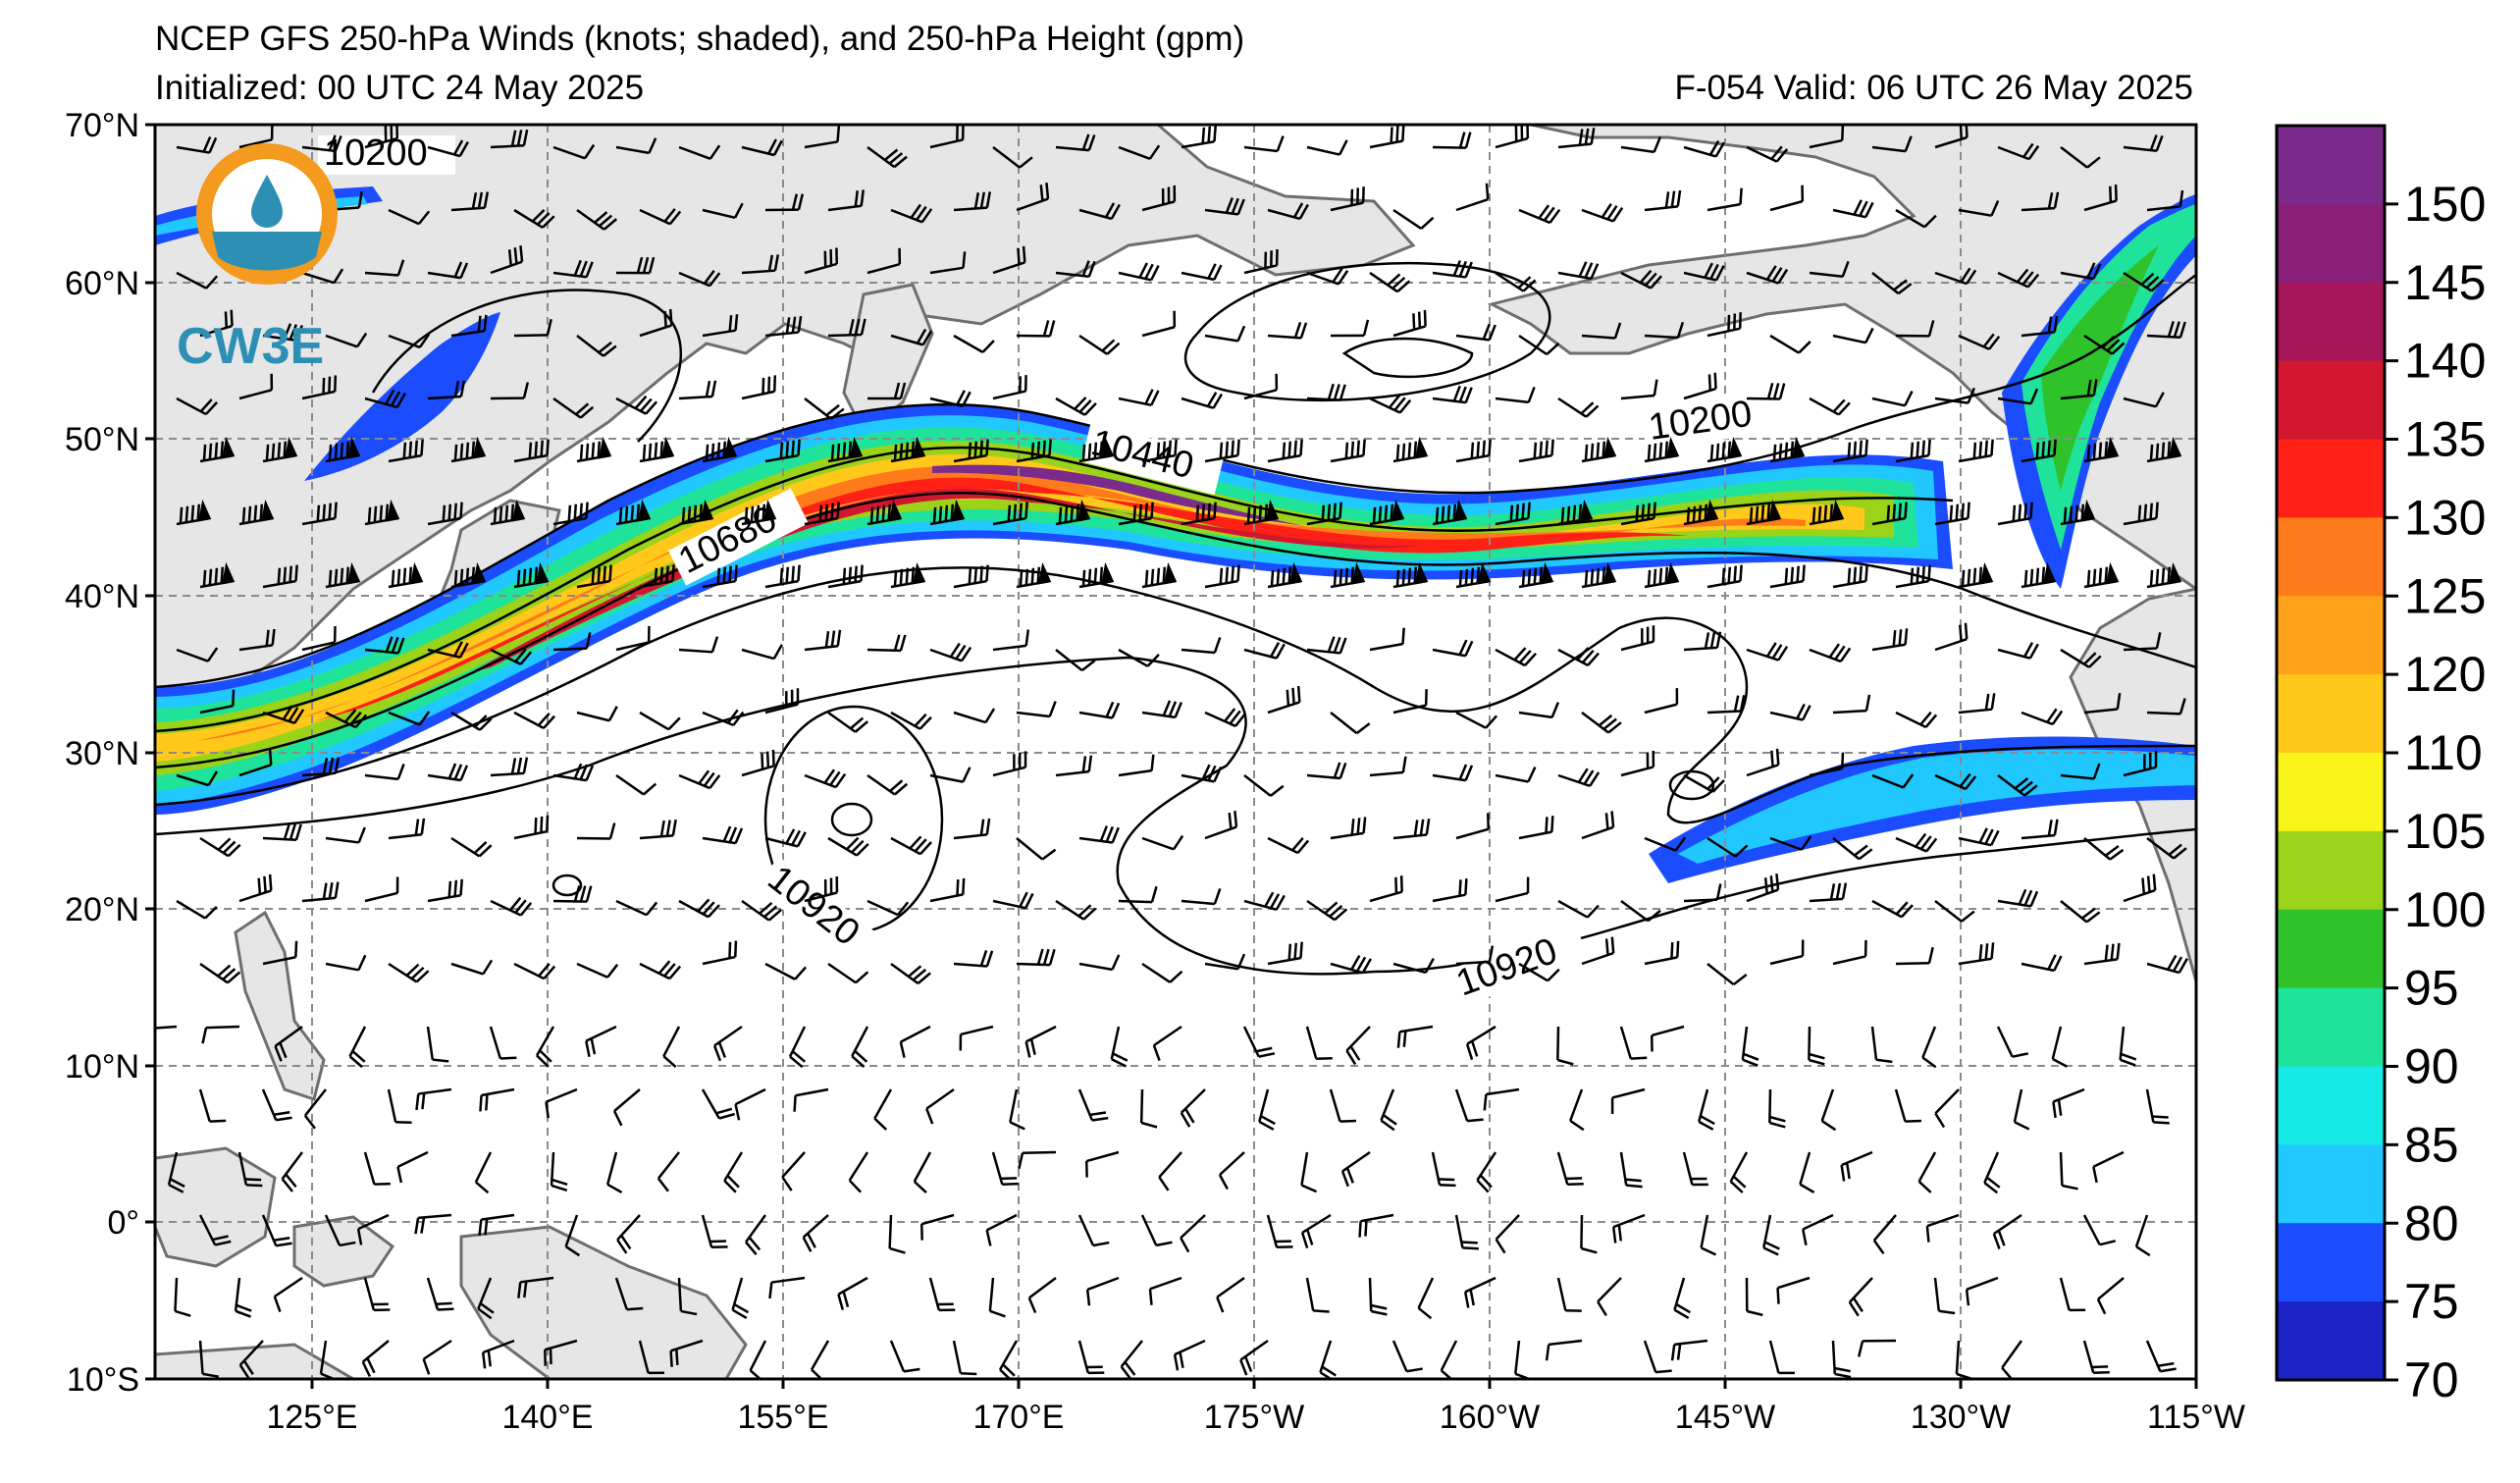  I want to click on colorbar-label: 75, so click(2431, 1302).